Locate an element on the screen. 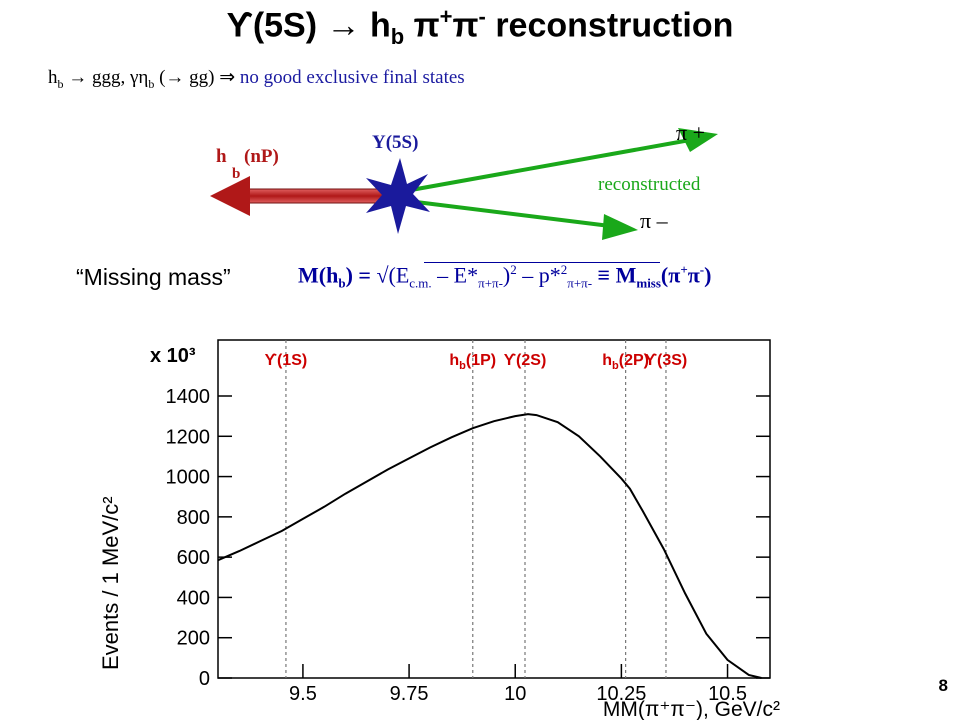  y-tick-label: 1000 is located at coordinates (188, 478).